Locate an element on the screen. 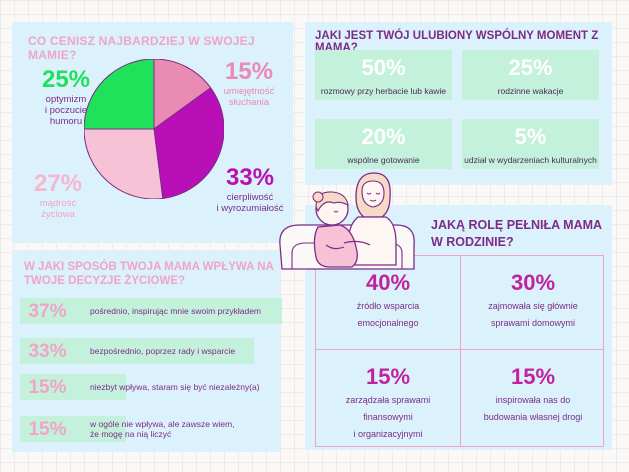 Image resolution: width=629 pixels, height=472 pixels. moment-text-cooking: wspólne gotowanie is located at coordinates (383, 160).